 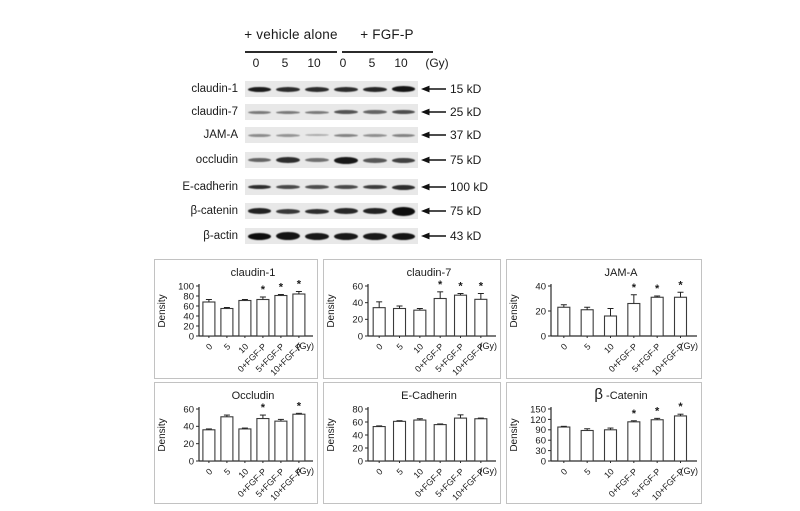 What do you see at coordinates (466, 135) in the screenshot?
I see `kd-marker: 37 kD` at bounding box center [466, 135].